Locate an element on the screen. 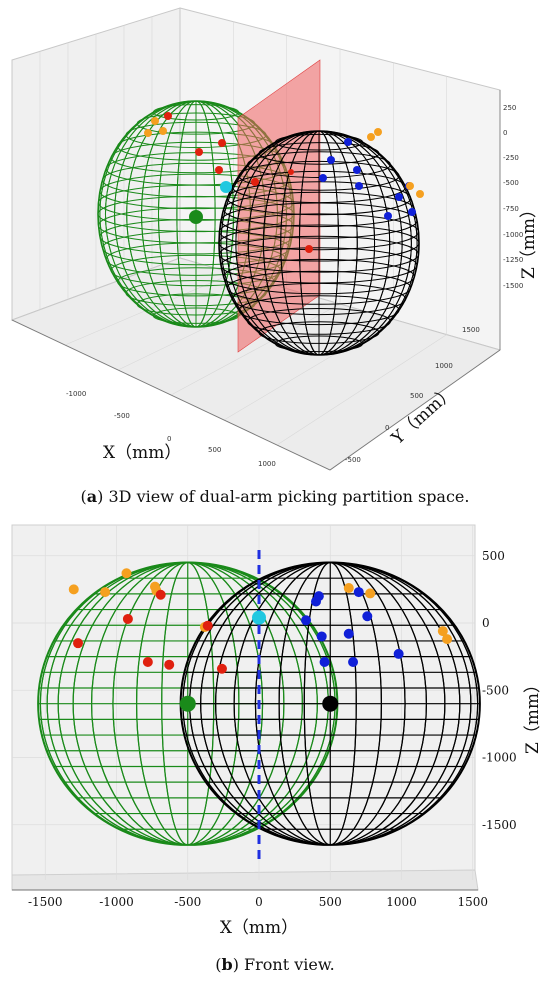 This screenshot has width=550, height=989. x-axis-line is located at coordinates (171, 395).